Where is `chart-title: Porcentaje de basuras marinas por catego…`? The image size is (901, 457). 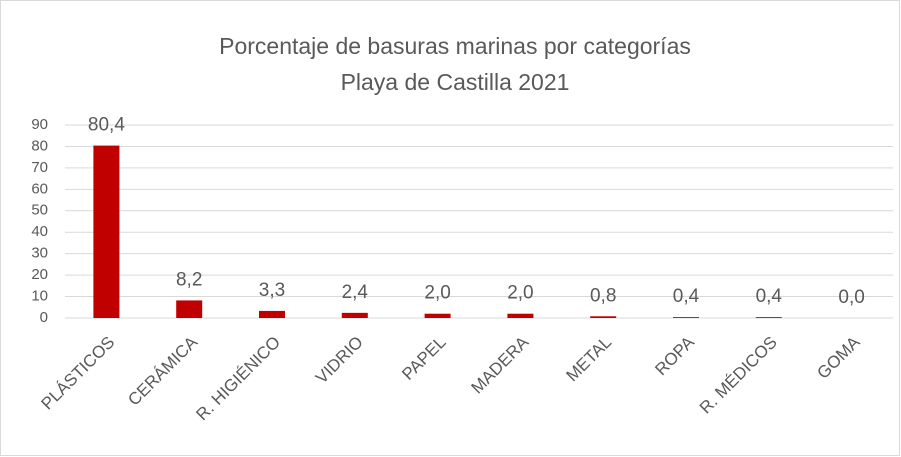 chart-title: Porcentaje de basuras marinas por catego… is located at coordinates (455, 46).